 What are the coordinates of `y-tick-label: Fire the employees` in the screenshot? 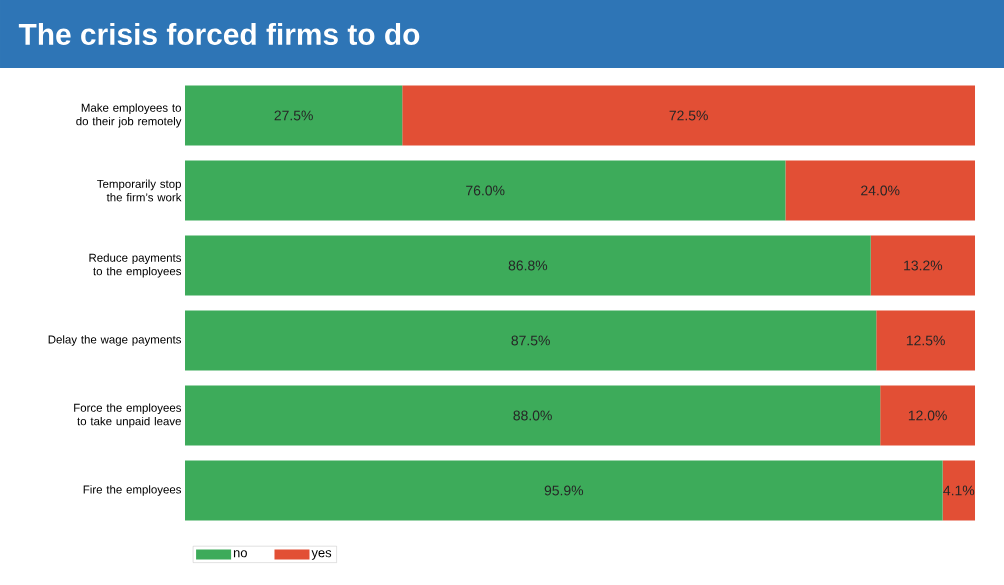 It's located at (132, 490).